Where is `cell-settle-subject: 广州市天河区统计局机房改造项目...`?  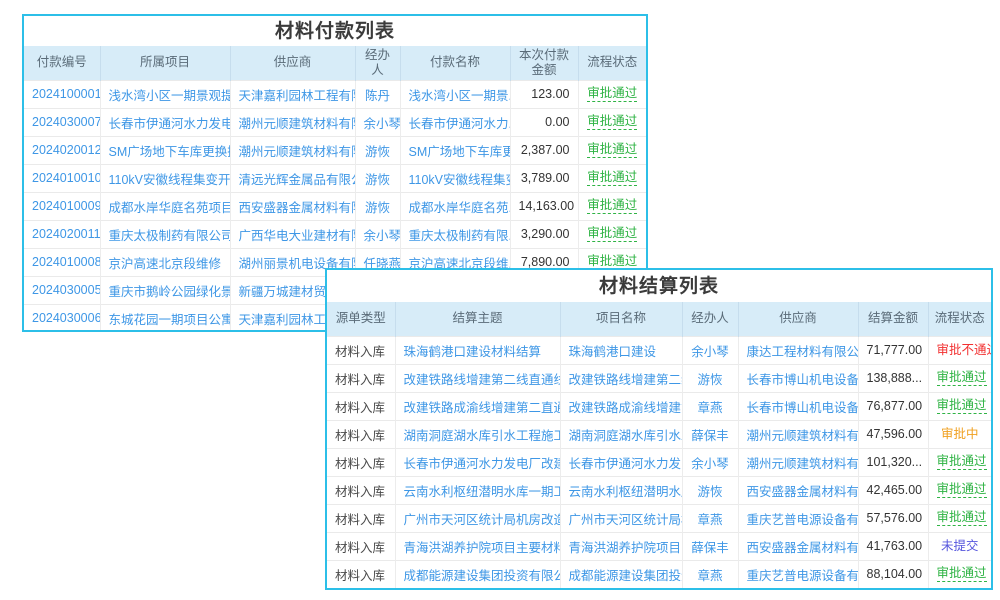
cell-settle-subject: 广州市天河区统计局机房改造项目... is located at coordinates (478, 517).